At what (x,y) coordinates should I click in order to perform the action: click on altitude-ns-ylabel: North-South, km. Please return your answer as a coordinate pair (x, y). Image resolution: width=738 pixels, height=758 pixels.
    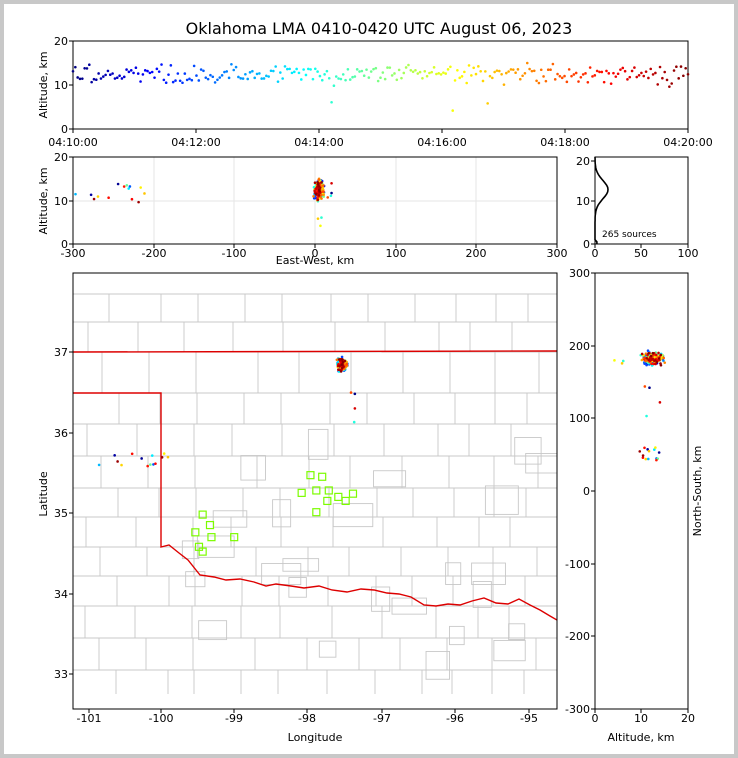
    Looking at the image, I should click on (697, 491).